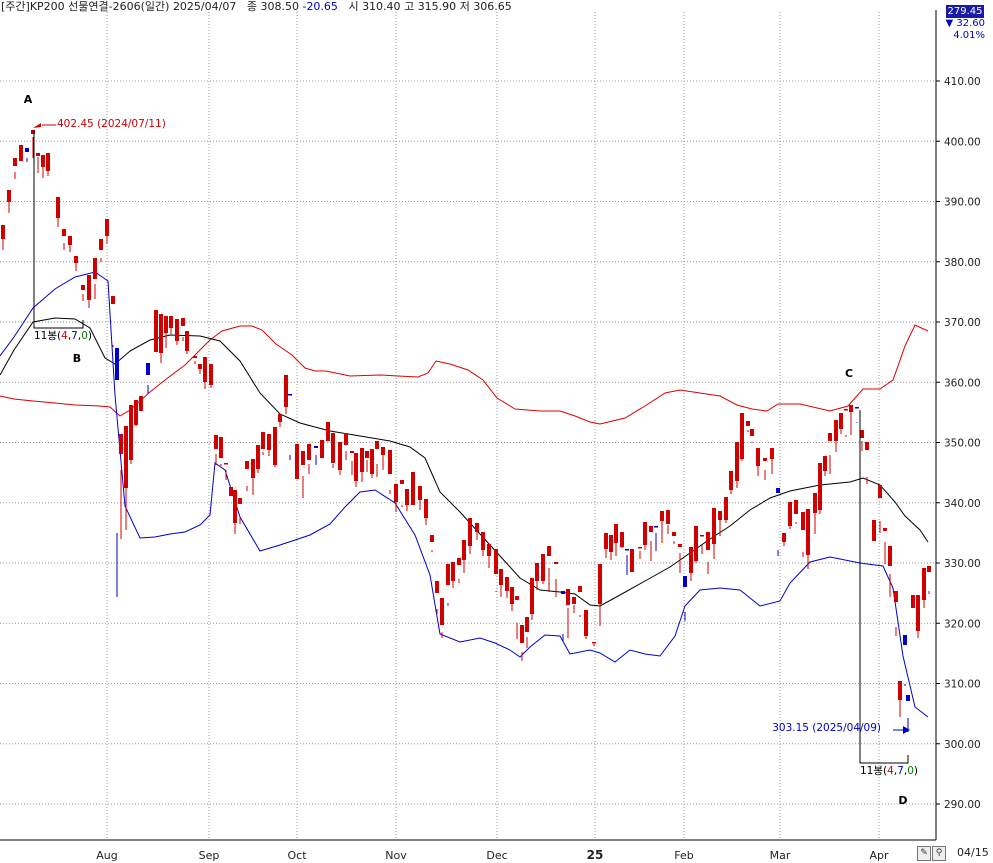 Image resolution: width=993 pixels, height=863 pixels. I want to click on y-tick-label: 330.00, so click(962, 564).